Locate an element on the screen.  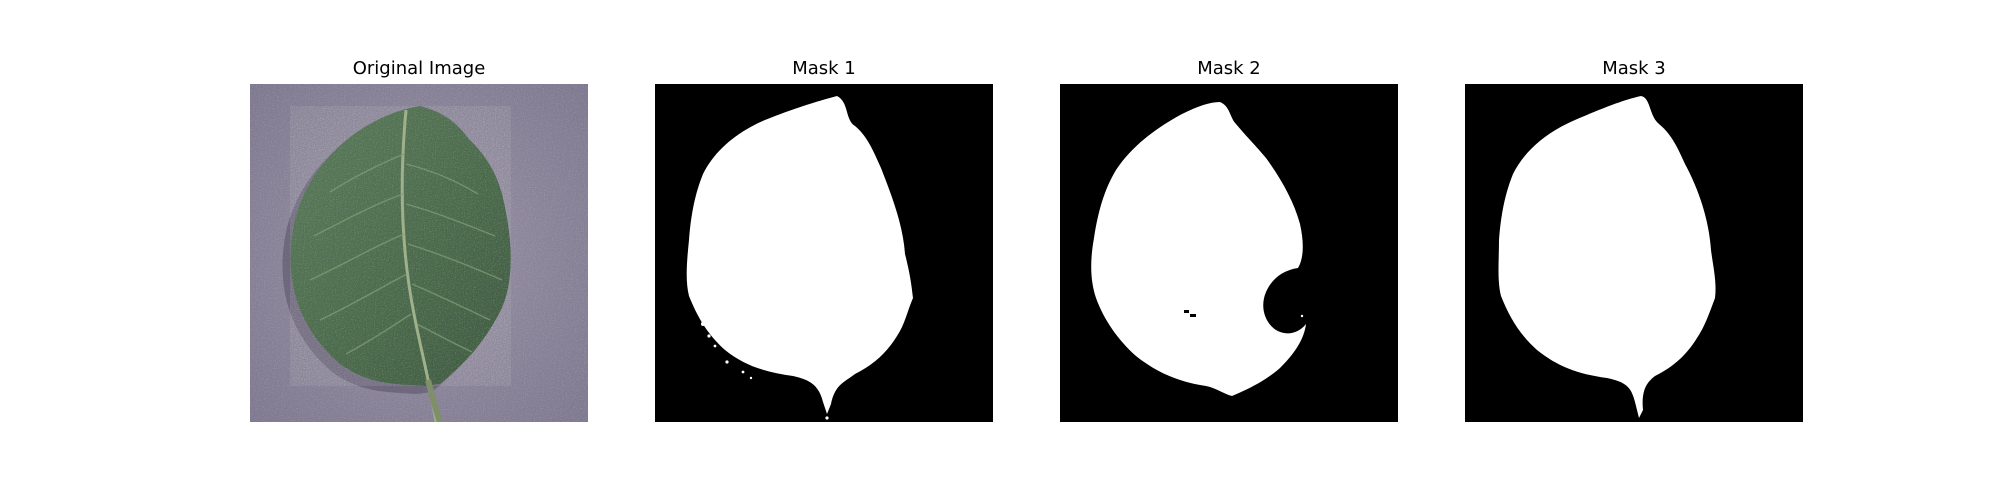
mask-2-shape is located at coordinates (1229, 253).